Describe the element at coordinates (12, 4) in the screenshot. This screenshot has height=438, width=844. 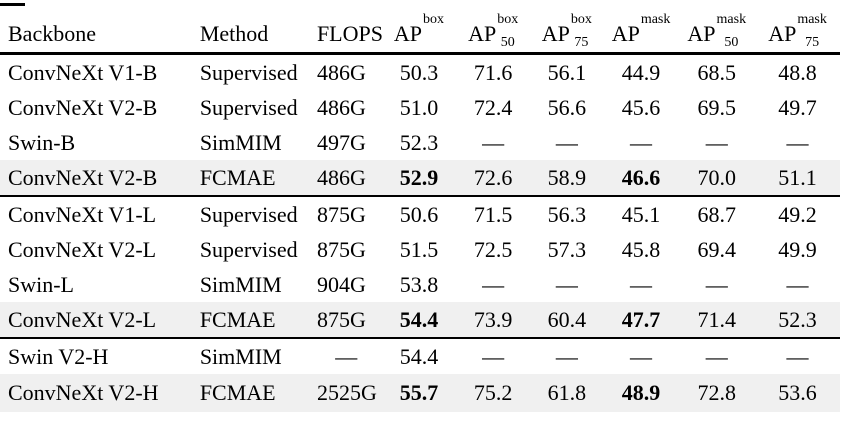
I see `cropped-rule-artifact` at that location.